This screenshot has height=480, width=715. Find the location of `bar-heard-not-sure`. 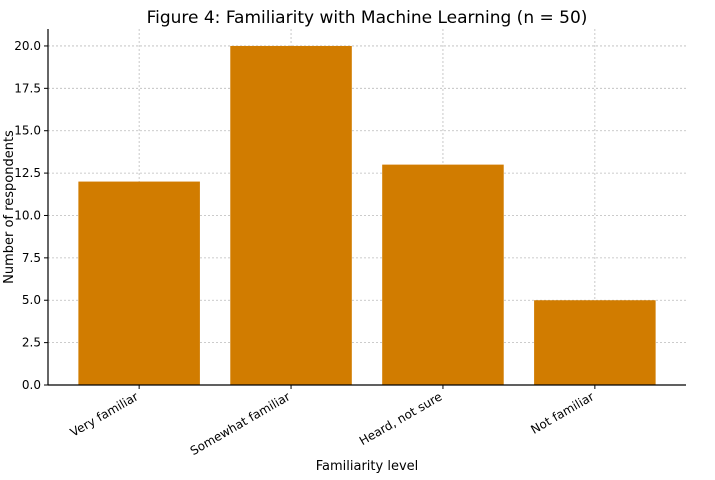

bar-heard-not-sure is located at coordinates (443, 274).